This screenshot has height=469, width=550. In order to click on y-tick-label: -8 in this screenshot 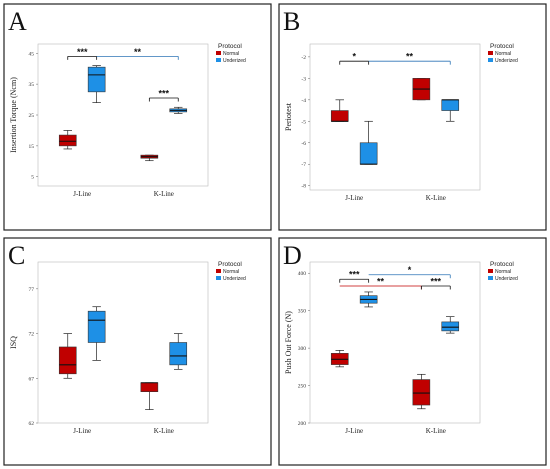, I will do `click(303, 187)`.